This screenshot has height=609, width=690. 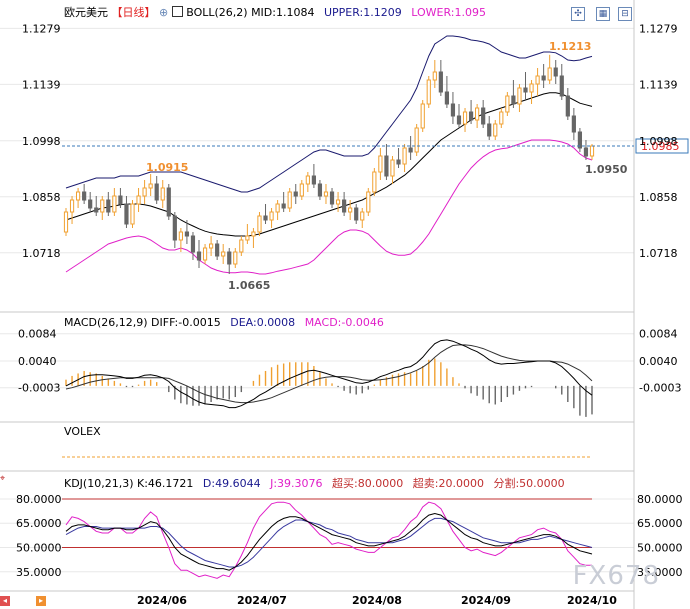 What do you see at coordinates (660, 499) in the screenshot?
I see `kdj-y-tick-right: 80.0000` at bounding box center [660, 499].